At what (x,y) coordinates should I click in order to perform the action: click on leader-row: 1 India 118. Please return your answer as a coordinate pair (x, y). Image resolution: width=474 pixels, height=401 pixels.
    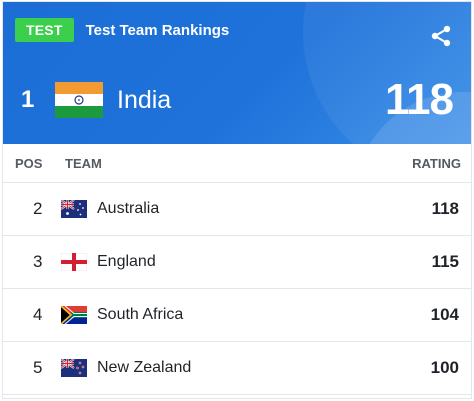
    Looking at the image, I should click on (237, 100).